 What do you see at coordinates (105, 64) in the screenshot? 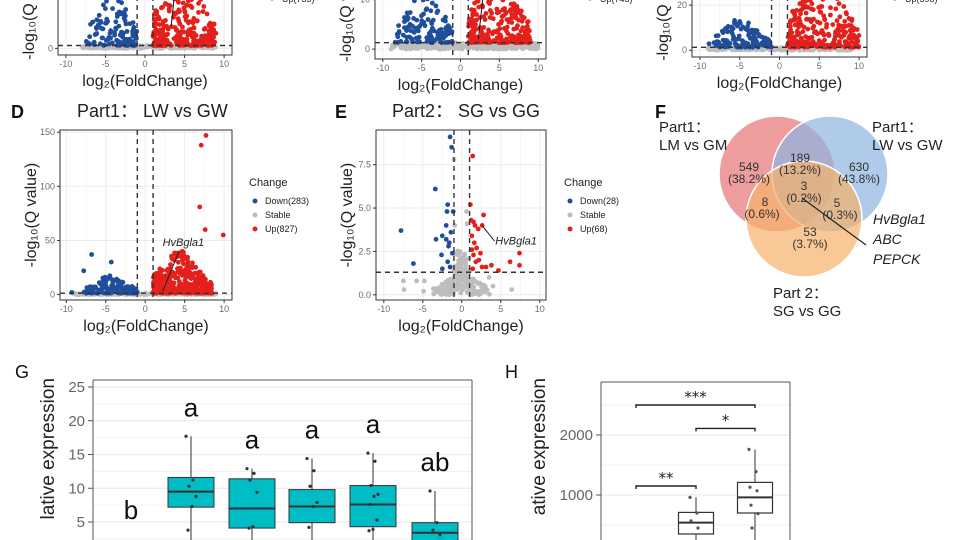
I see `x-tick-label: -5` at bounding box center [105, 64].